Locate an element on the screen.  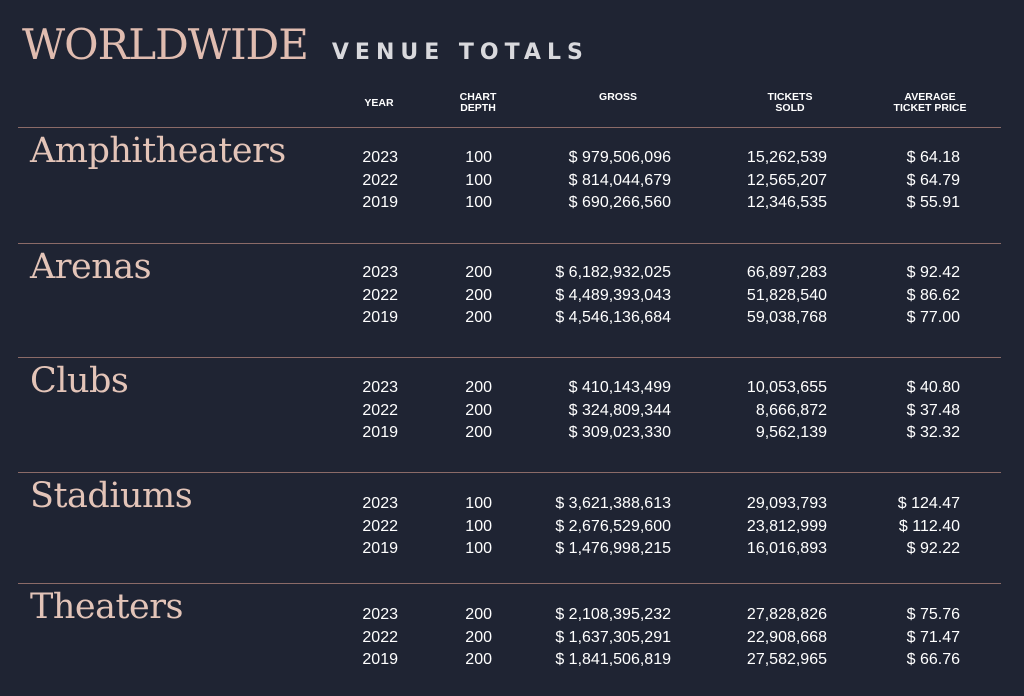
cell-gross: $ 6,182,932,025 is located at coordinates (613, 272).